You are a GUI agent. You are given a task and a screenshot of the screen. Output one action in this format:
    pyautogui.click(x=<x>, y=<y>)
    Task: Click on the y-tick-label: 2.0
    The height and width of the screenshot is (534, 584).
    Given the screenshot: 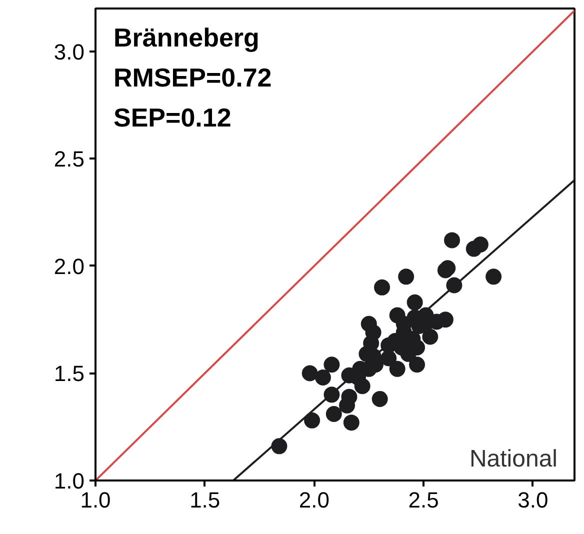 What is the action you would take?
    pyautogui.click(x=69, y=266)
    